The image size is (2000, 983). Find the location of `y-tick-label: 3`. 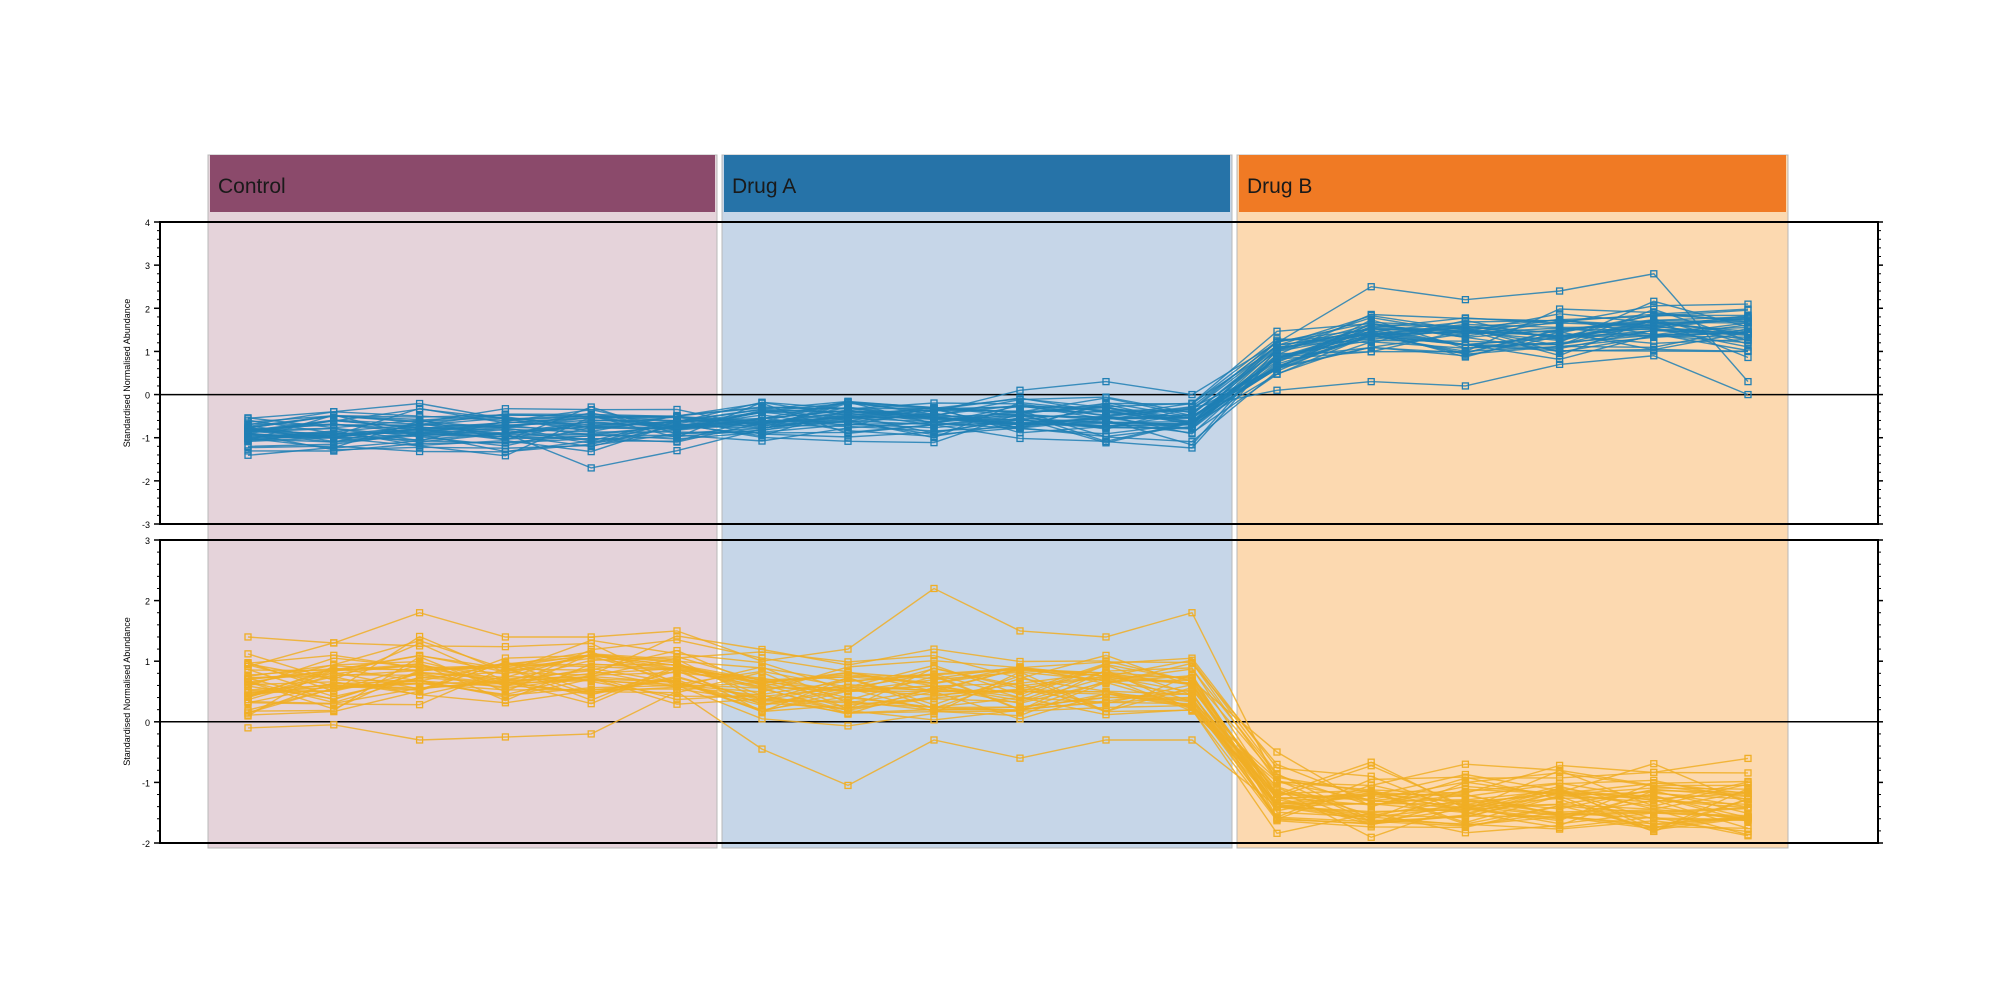

y-tick-label: 3 is located at coordinates (147, 541).